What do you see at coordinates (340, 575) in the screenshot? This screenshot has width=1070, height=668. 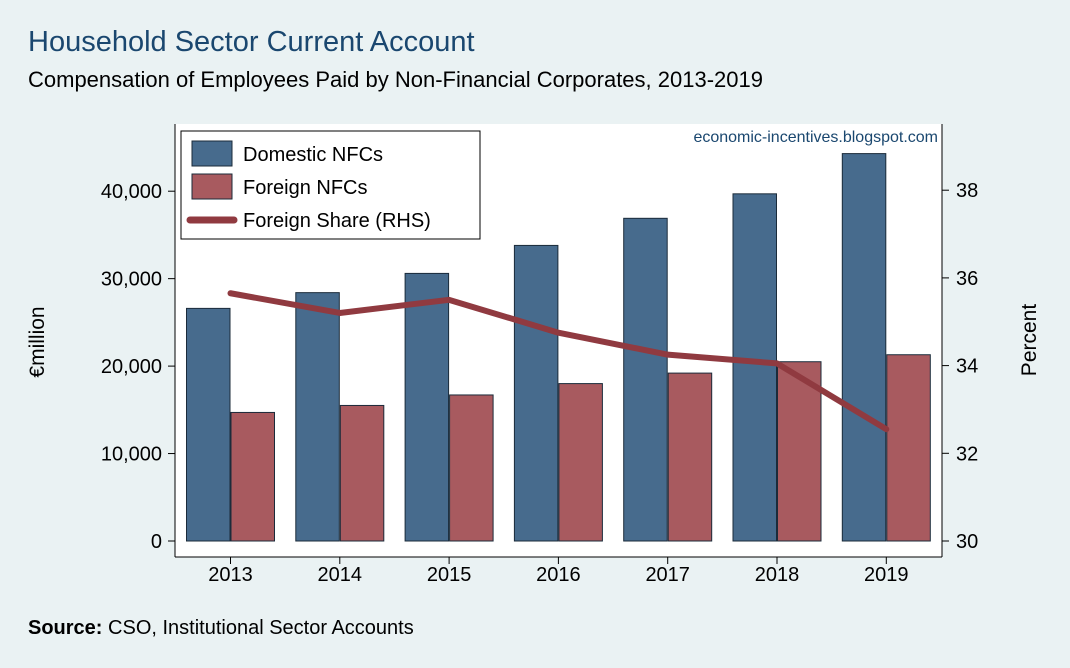 I see `x-tick-label: 2014` at bounding box center [340, 575].